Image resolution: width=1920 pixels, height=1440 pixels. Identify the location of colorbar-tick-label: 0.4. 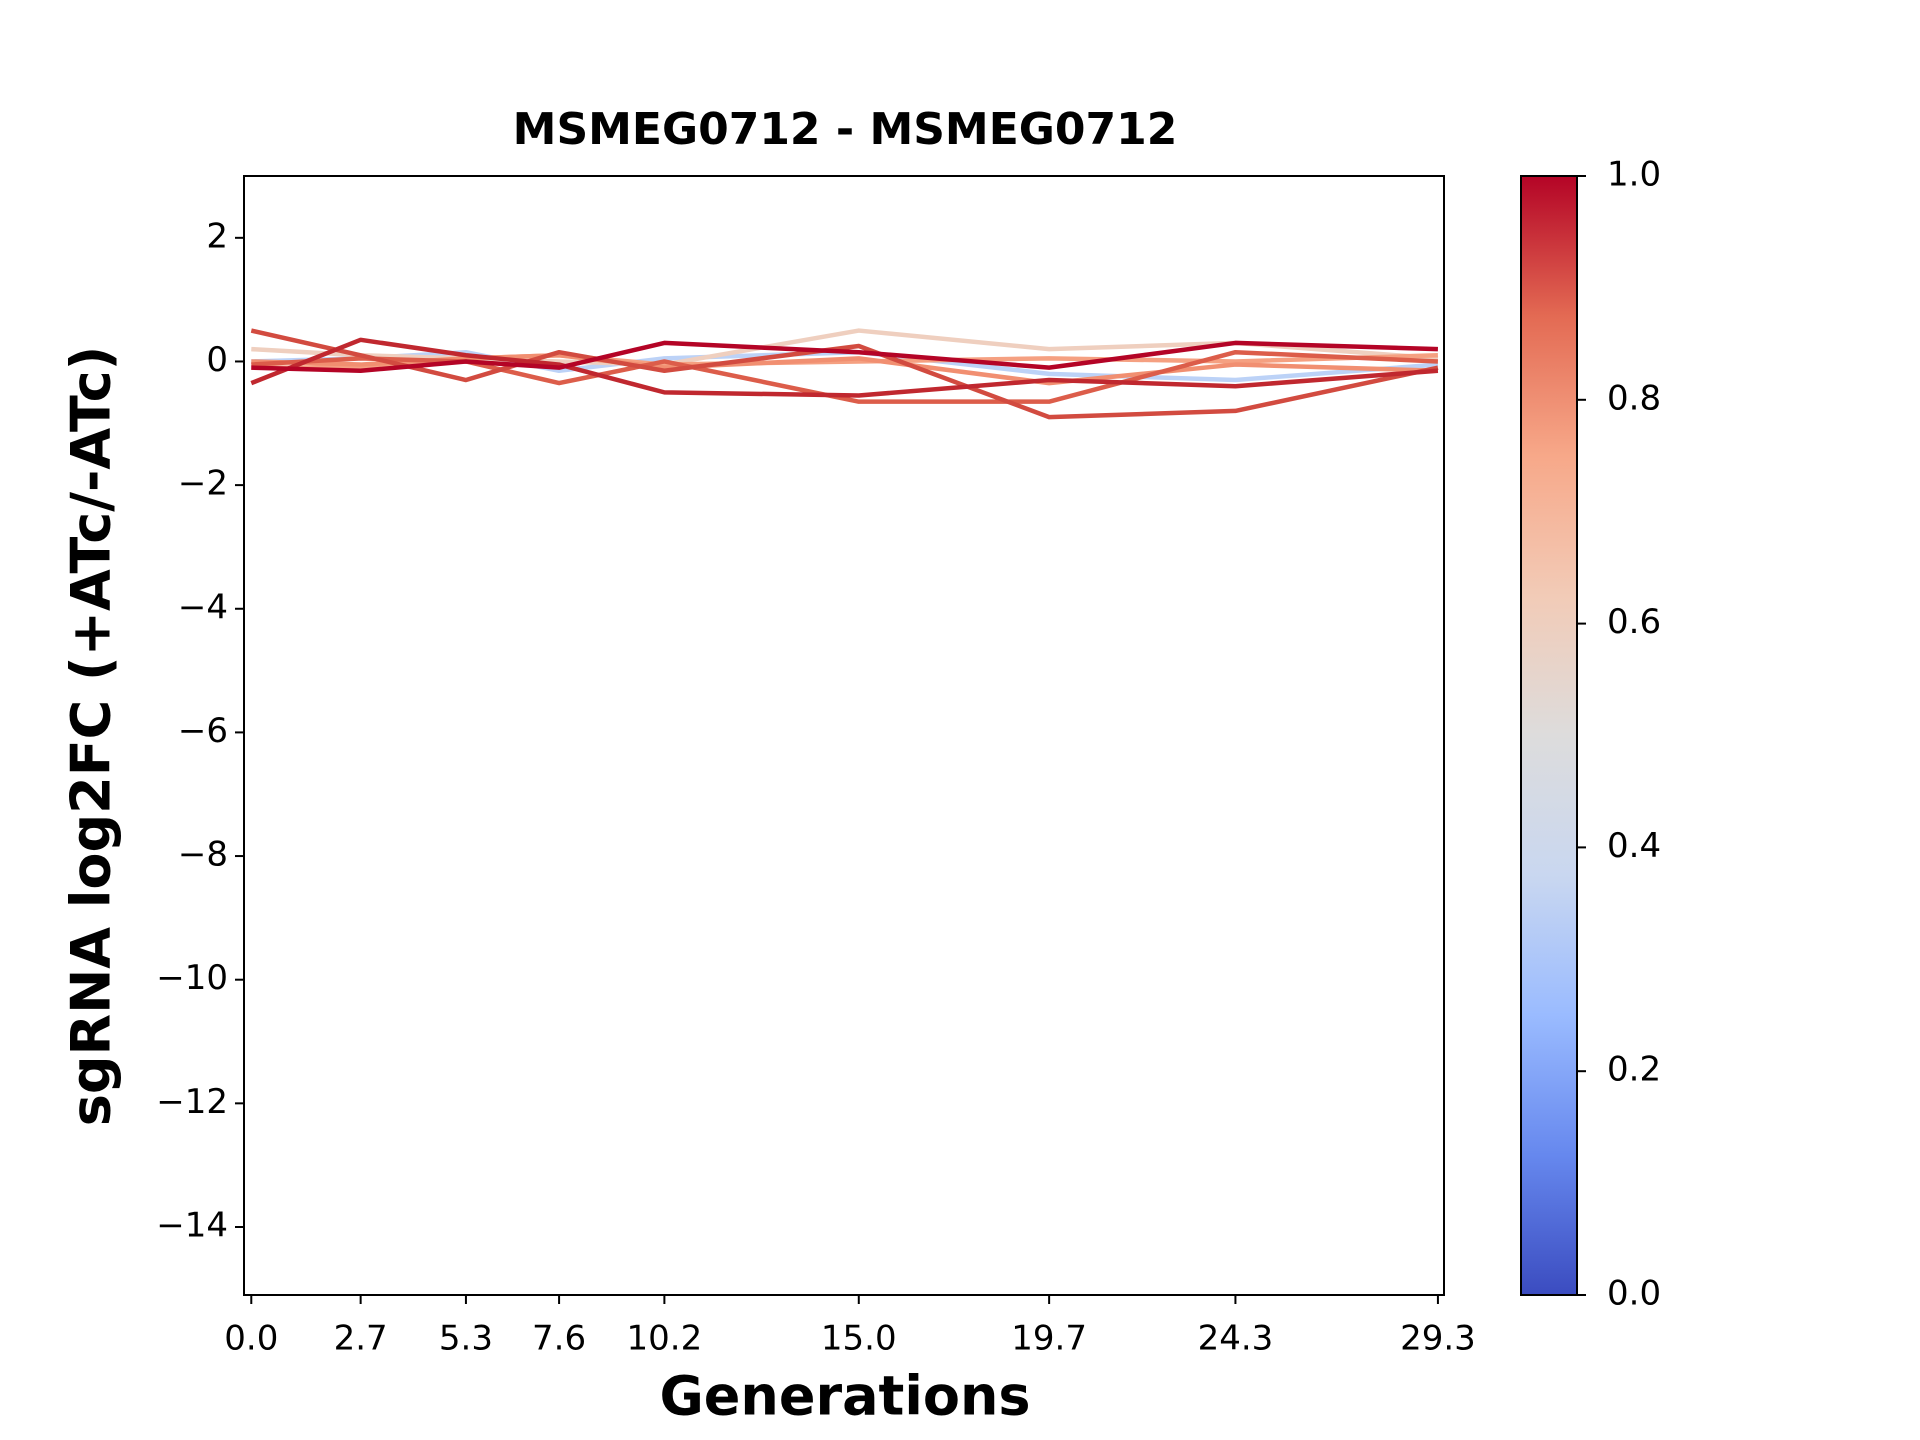
(1634, 846).